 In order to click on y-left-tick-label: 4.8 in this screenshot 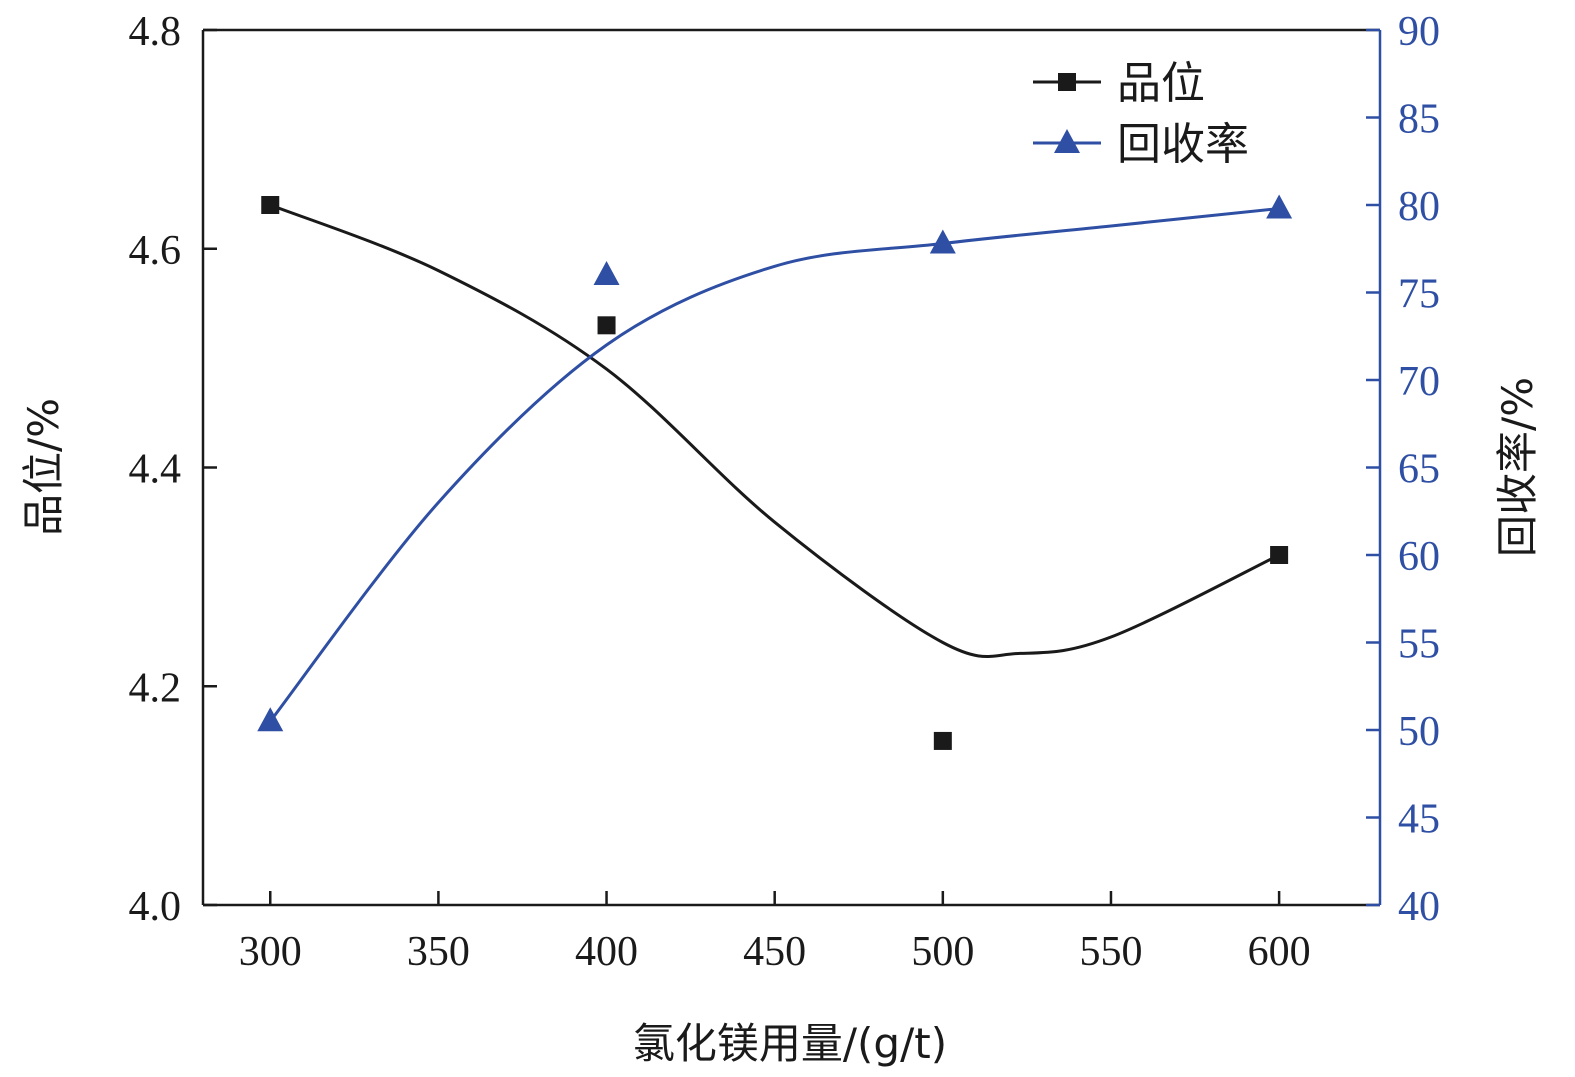, I will do `click(155, 32)`.